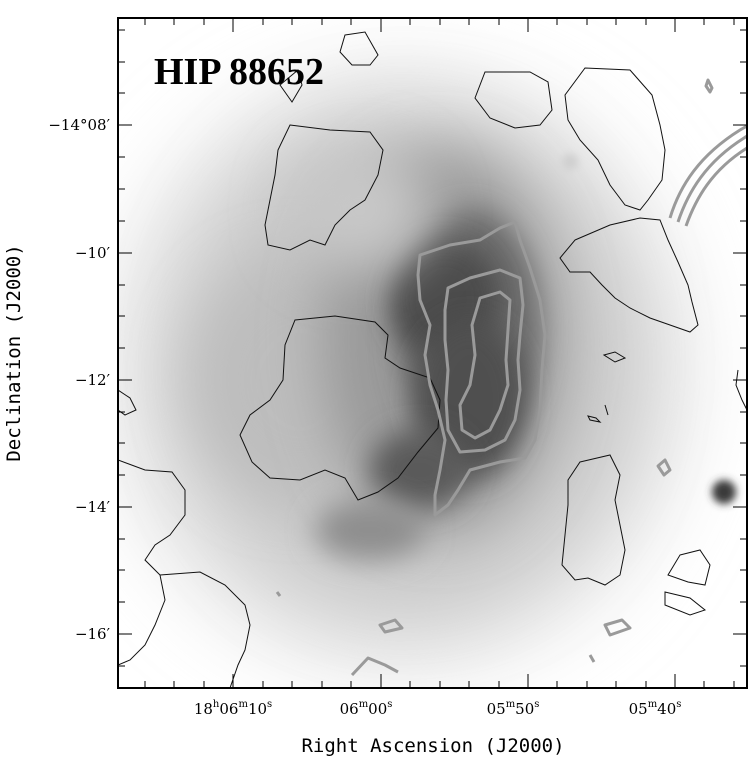 The width and height of the screenshot is (750, 774). I want to click on x-tick-label: 06m00s, so click(366, 708).